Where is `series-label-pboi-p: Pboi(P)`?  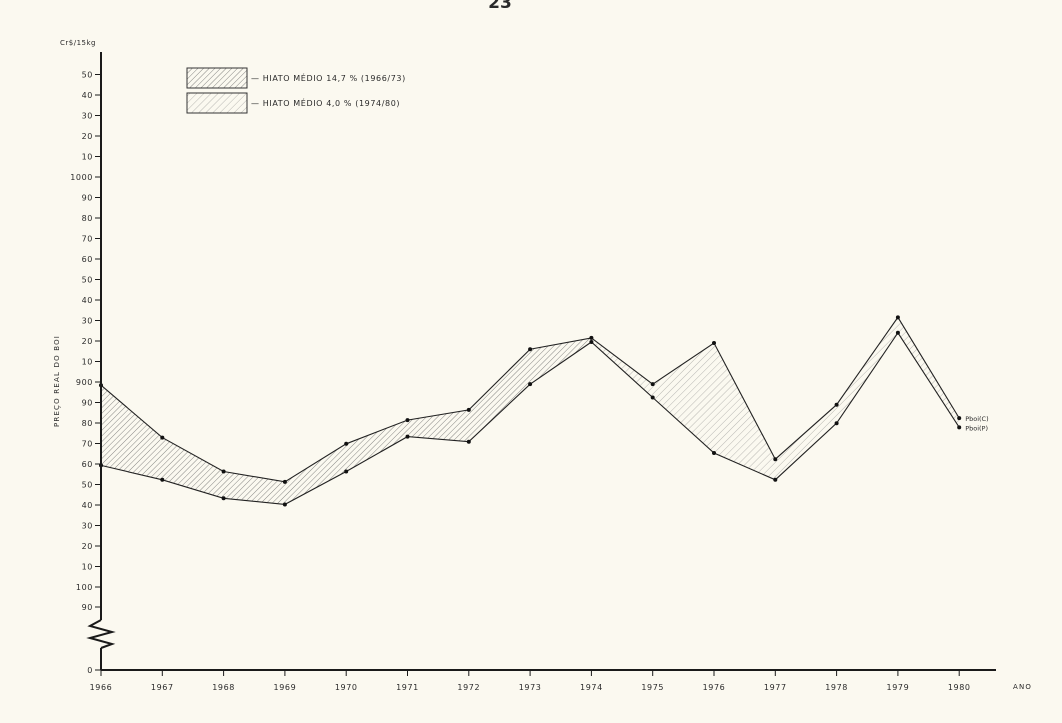
series-label-pboi-p: Pboi(P) is located at coordinates (976, 428).